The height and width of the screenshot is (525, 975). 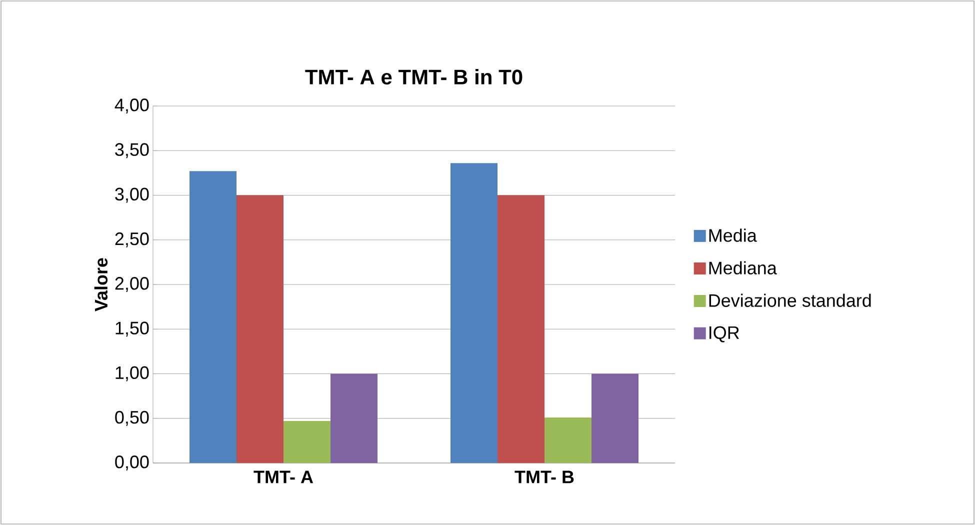 What do you see at coordinates (725, 334) in the screenshot?
I see `legend-label: IQR` at bounding box center [725, 334].